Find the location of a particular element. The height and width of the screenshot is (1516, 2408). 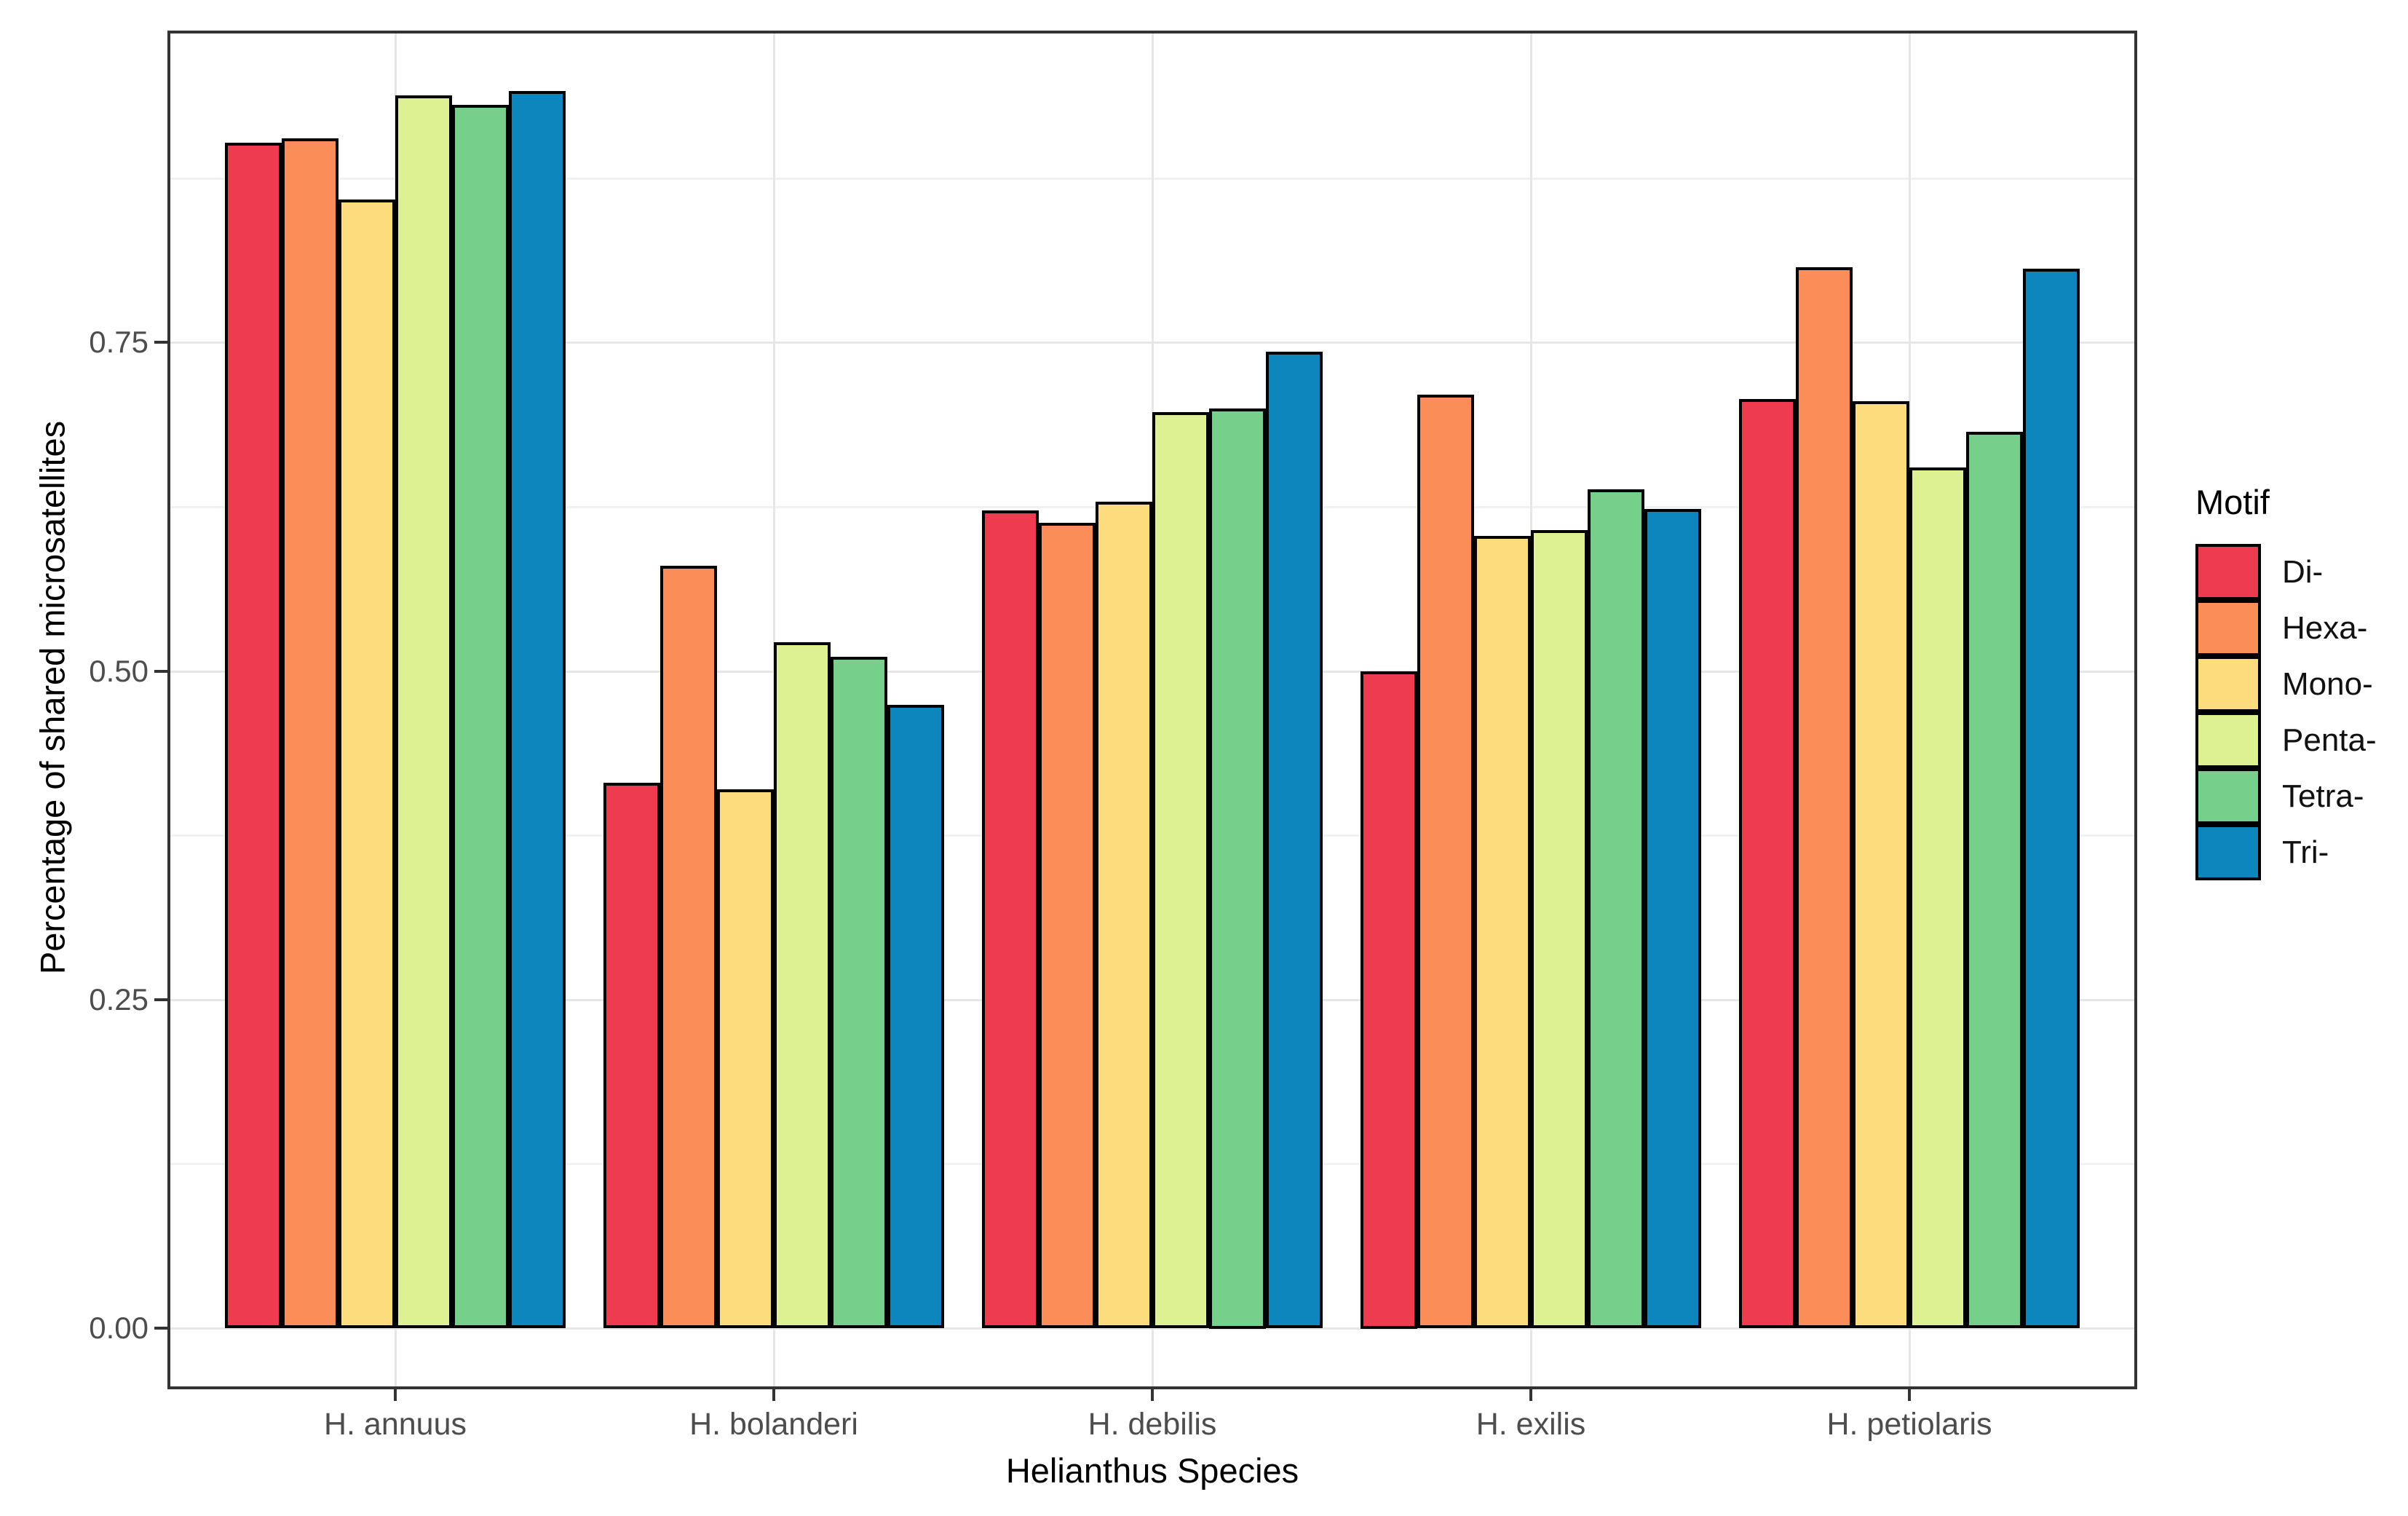

legend-label-Di: Di- is located at coordinates (2303, 572).